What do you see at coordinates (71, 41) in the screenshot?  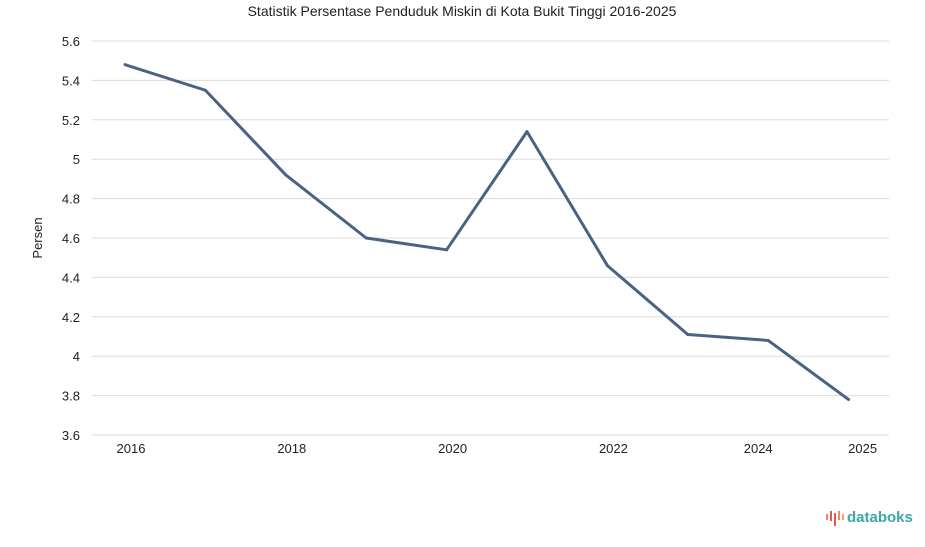 I see `y-tick-label: 5.6` at bounding box center [71, 41].